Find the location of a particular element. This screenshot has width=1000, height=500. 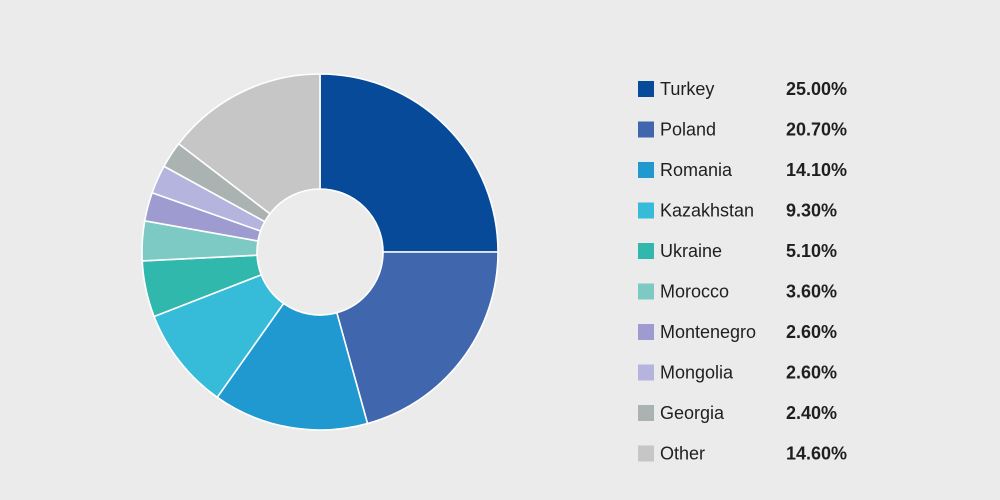

legend-value: 3.60% is located at coordinates (811, 292).